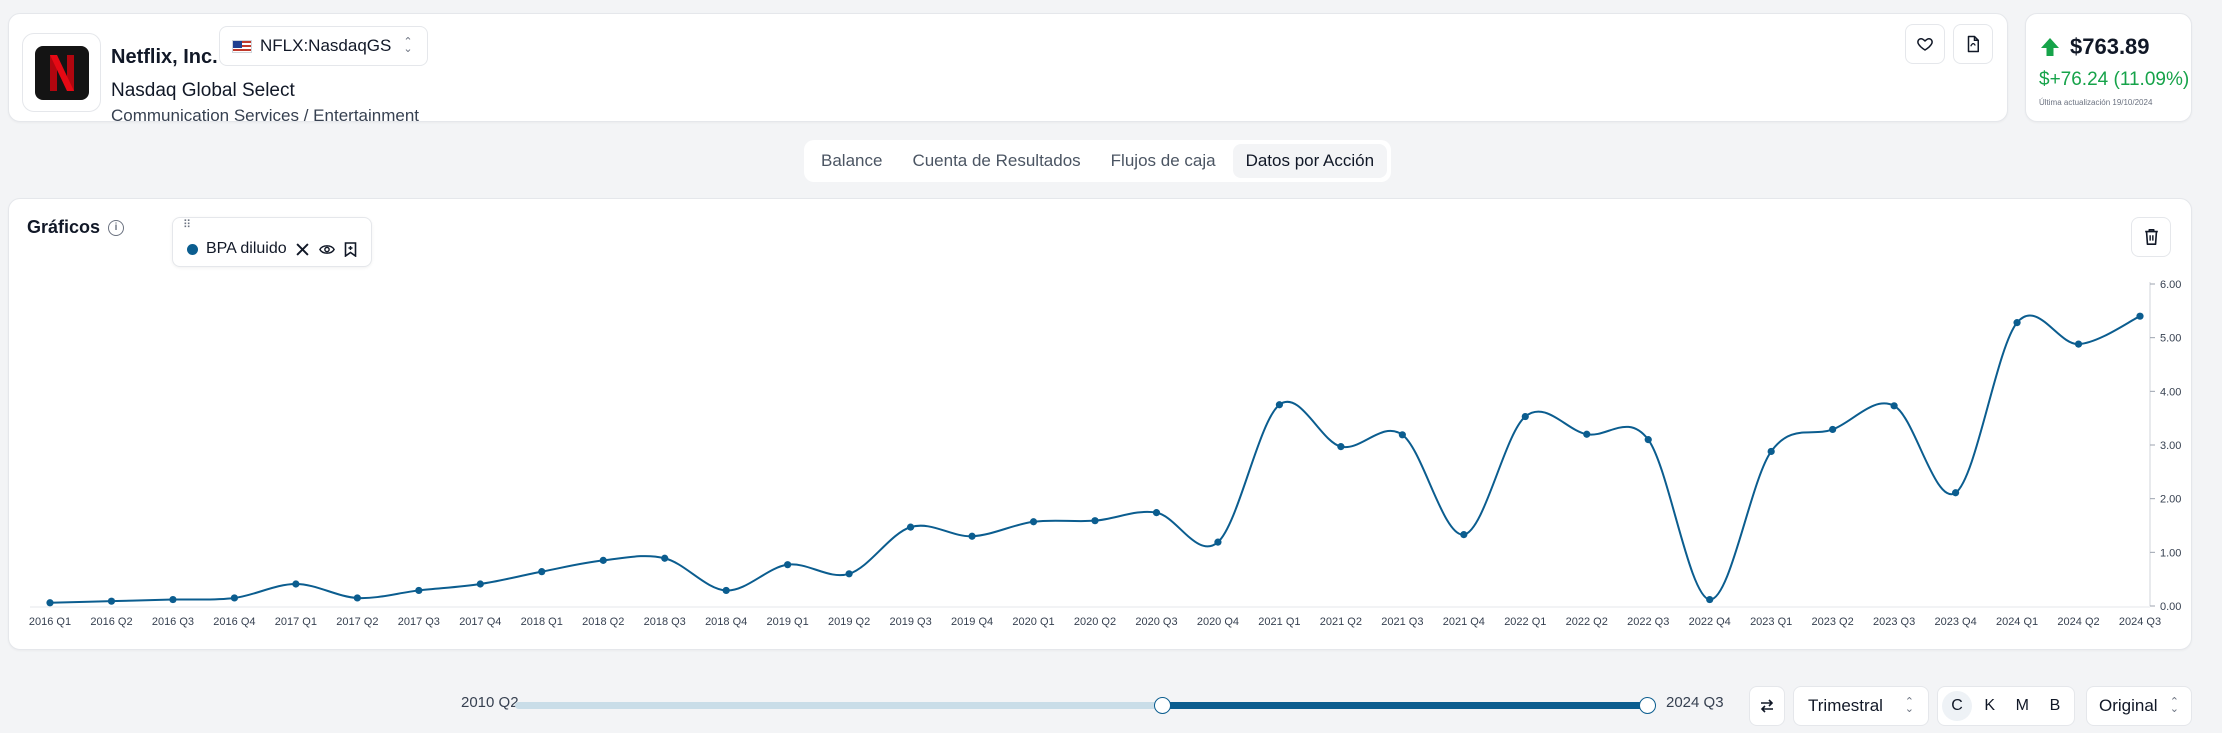 This screenshot has width=2222, height=733. I want to click on x-tick-label: 2019 Q3, so click(910, 622).